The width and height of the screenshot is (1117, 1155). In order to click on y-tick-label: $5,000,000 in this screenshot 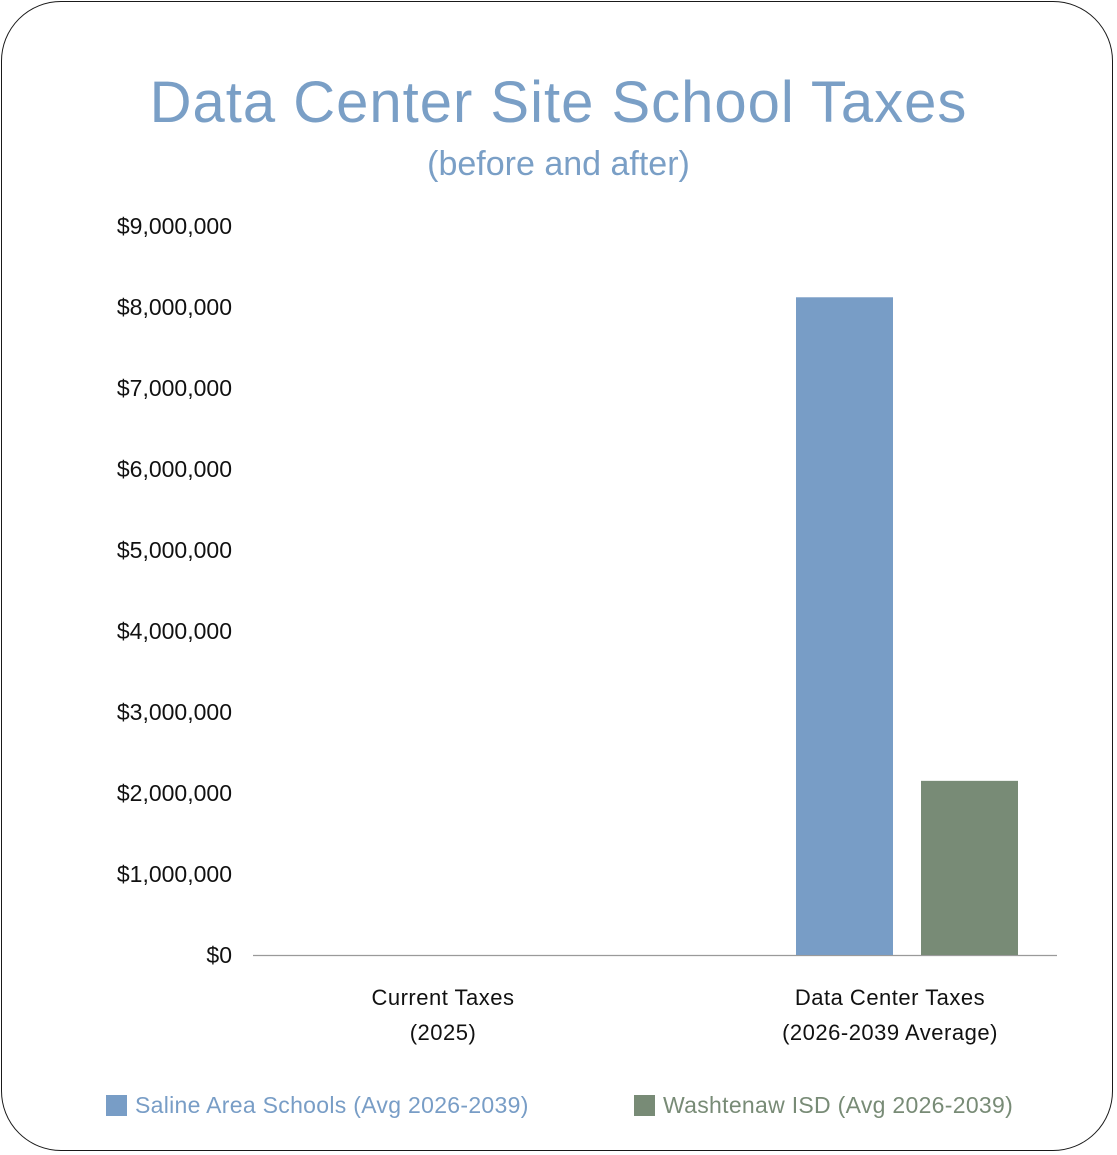, I will do `click(174, 550)`.